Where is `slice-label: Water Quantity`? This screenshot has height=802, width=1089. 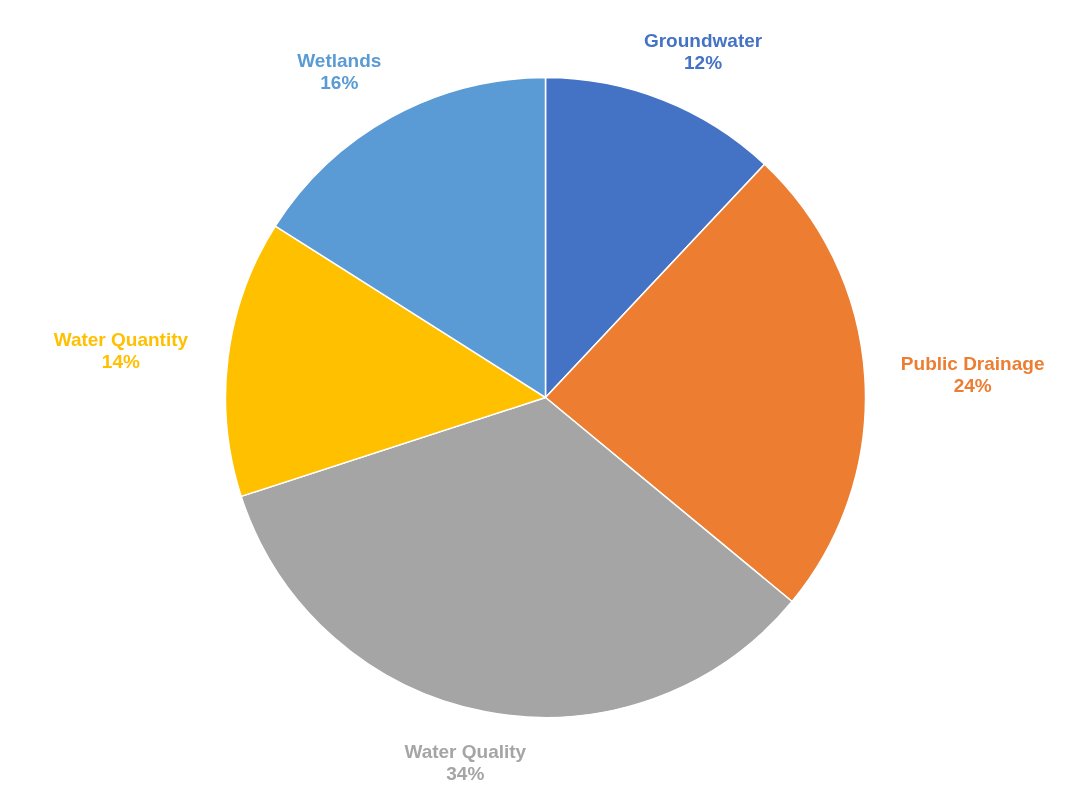 slice-label: Water Quantity is located at coordinates (121, 340).